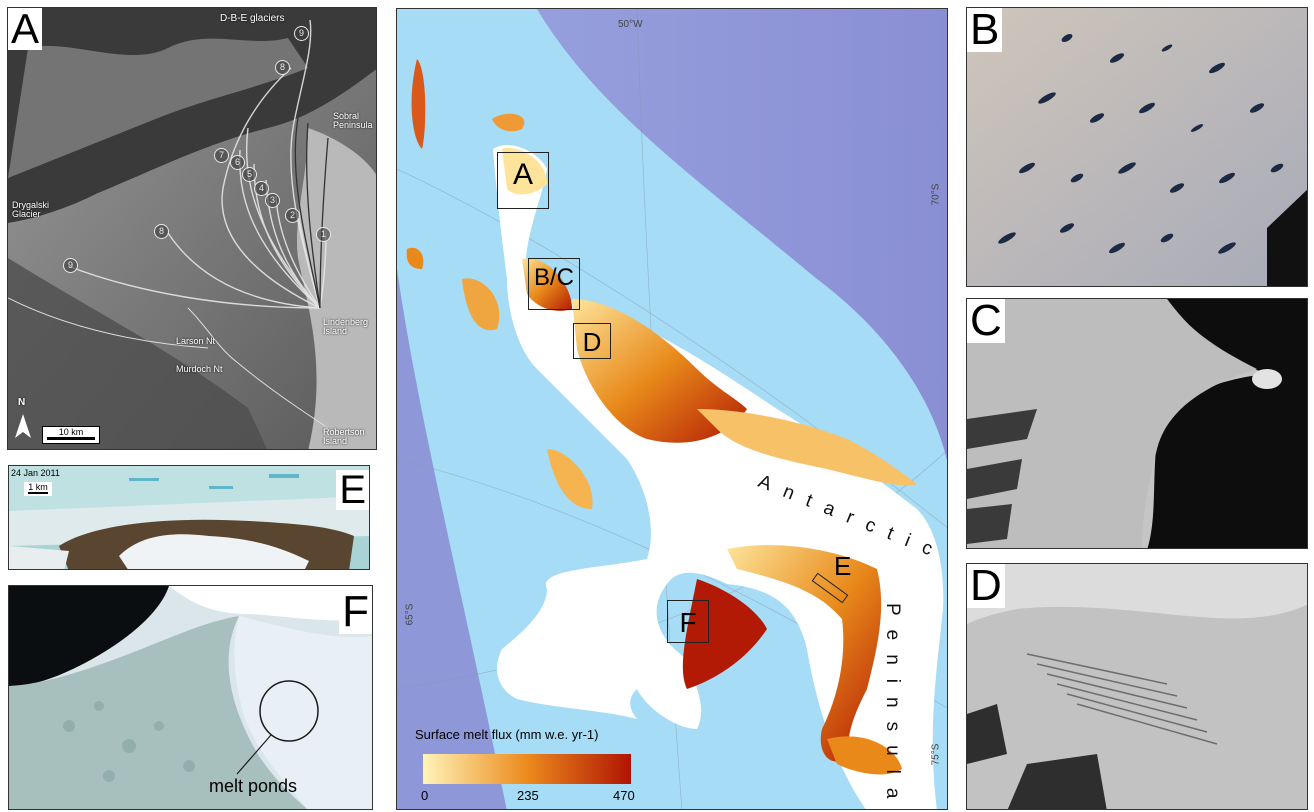  Describe the element at coordinates (624, 795) in the screenshot. I see `legend-max: 470` at that location.